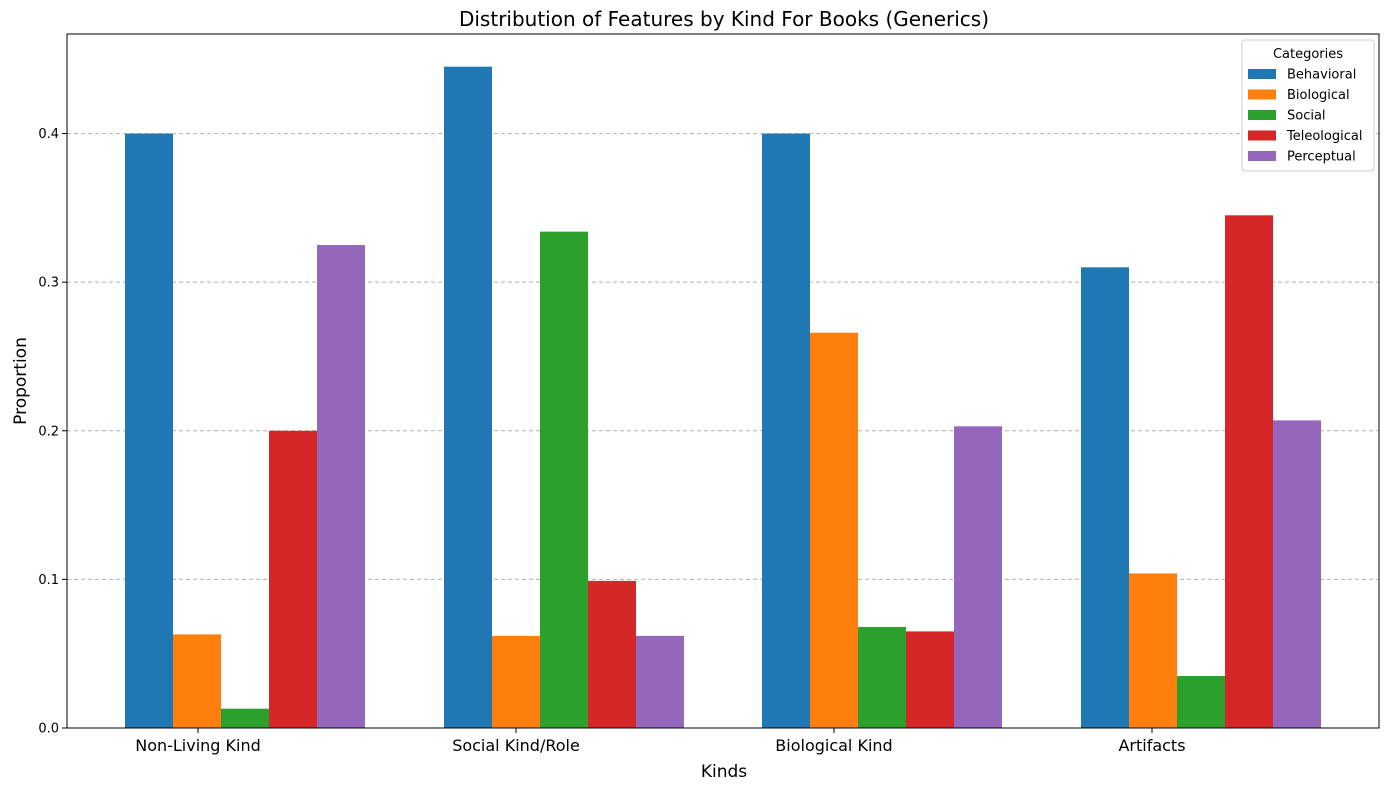 This screenshot has height=790, width=1389. I want to click on y-tick-label: 0.4, so click(48, 134).